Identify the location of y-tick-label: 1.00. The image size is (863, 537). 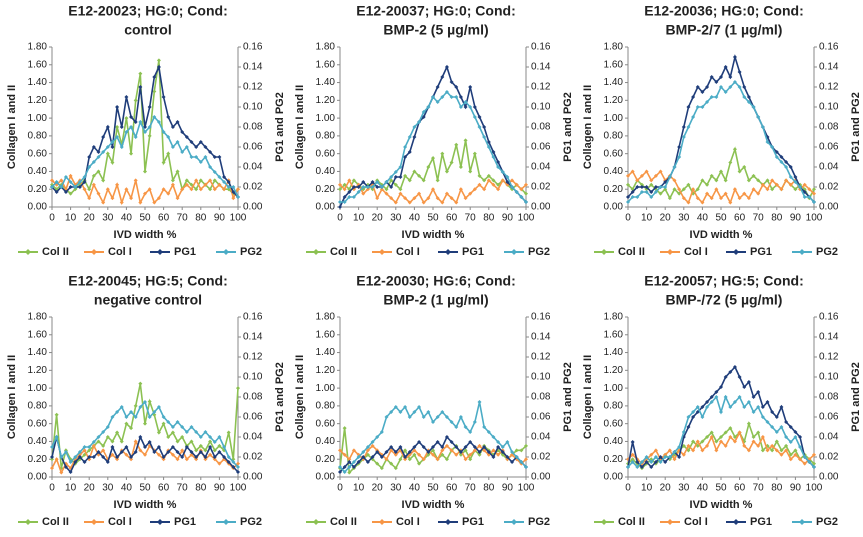
(326, 388).